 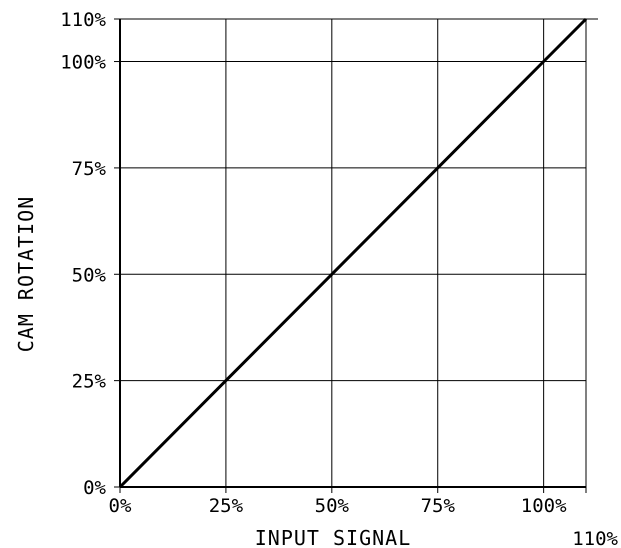 What do you see at coordinates (544, 506) in the screenshot?
I see `x-tick-label: 100%` at bounding box center [544, 506].